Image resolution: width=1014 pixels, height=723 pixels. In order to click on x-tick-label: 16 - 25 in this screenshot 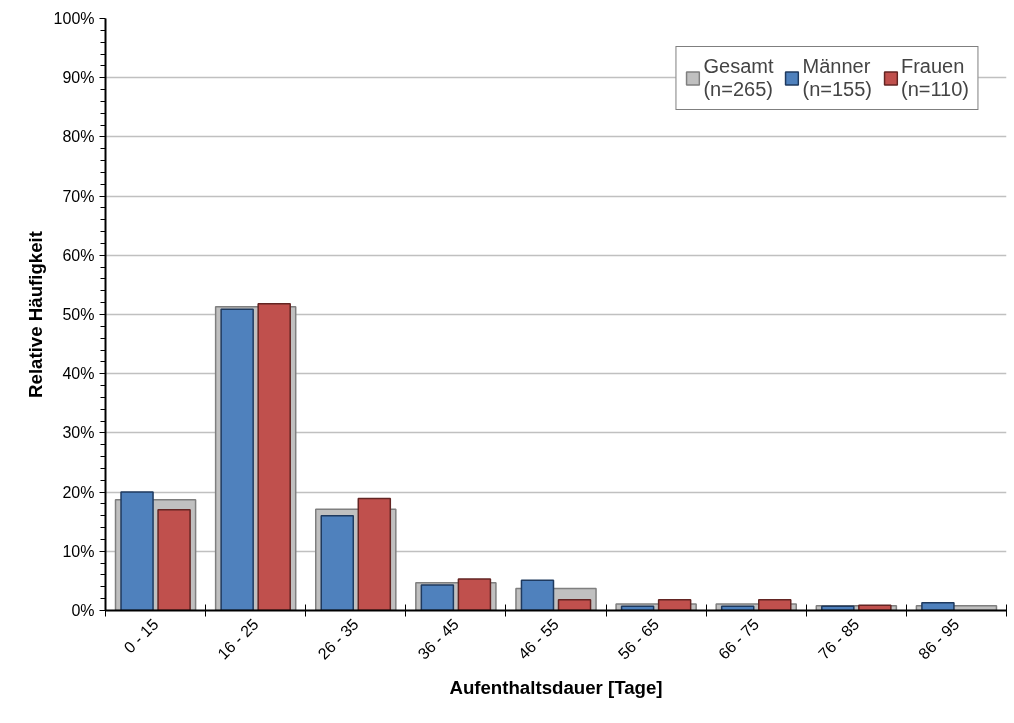, I will do `click(238, 639)`.